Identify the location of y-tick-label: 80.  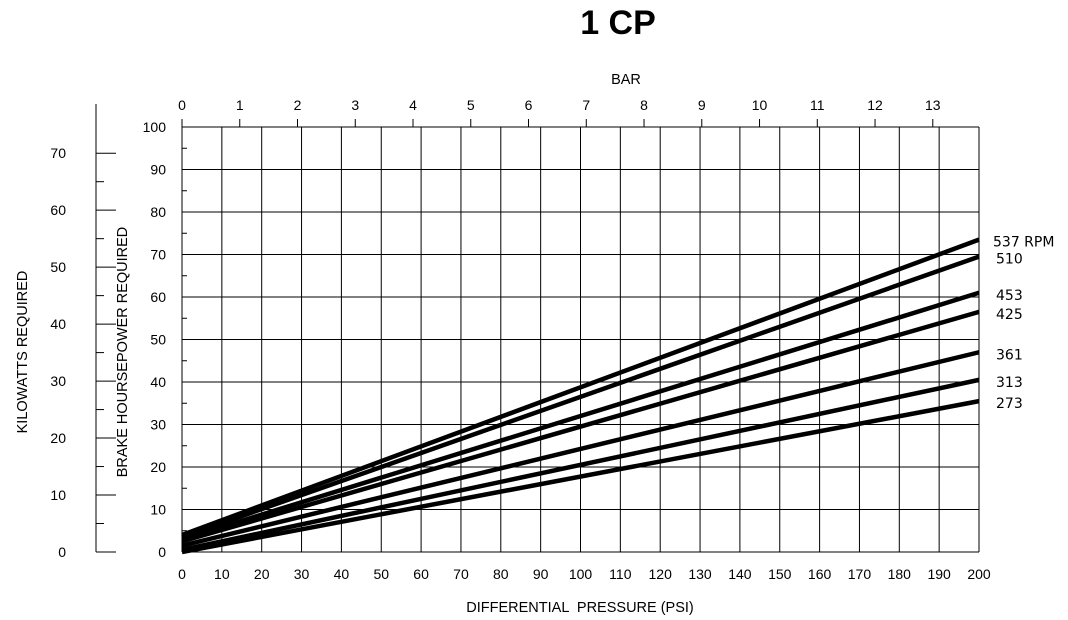
(158, 212).